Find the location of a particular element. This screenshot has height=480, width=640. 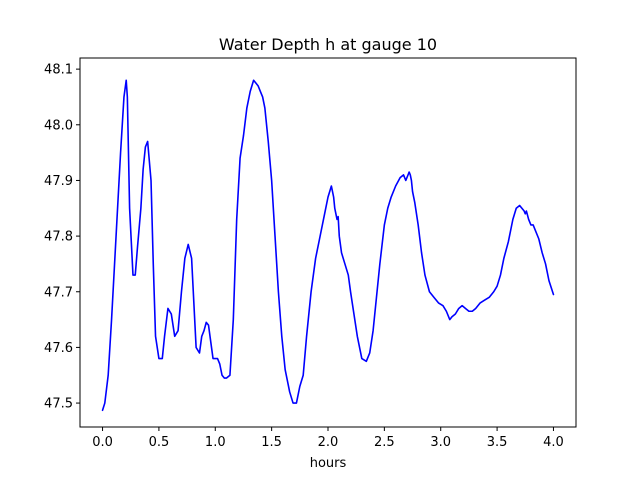

x-tick-label: 2.5 is located at coordinates (384, 442).